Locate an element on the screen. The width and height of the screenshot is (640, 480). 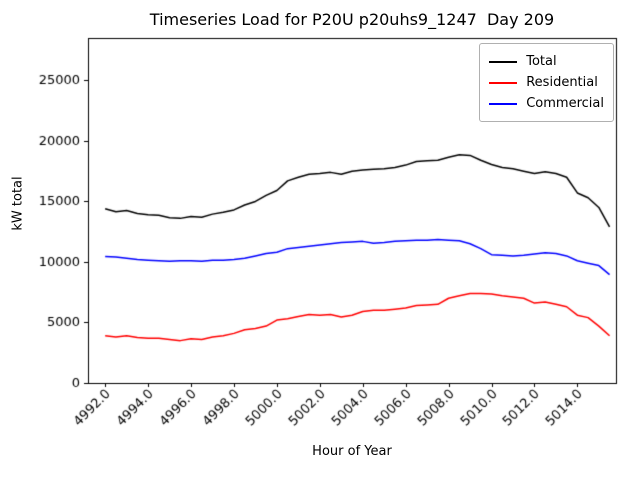
legend-line-commercial is located at coordinates (503, 103).